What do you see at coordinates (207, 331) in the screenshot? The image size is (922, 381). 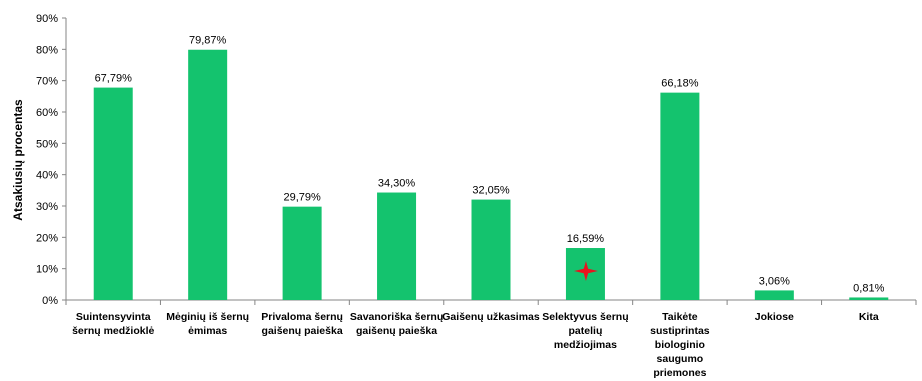 I see `category-label: ėmimas` at bounding box center [207, 331].